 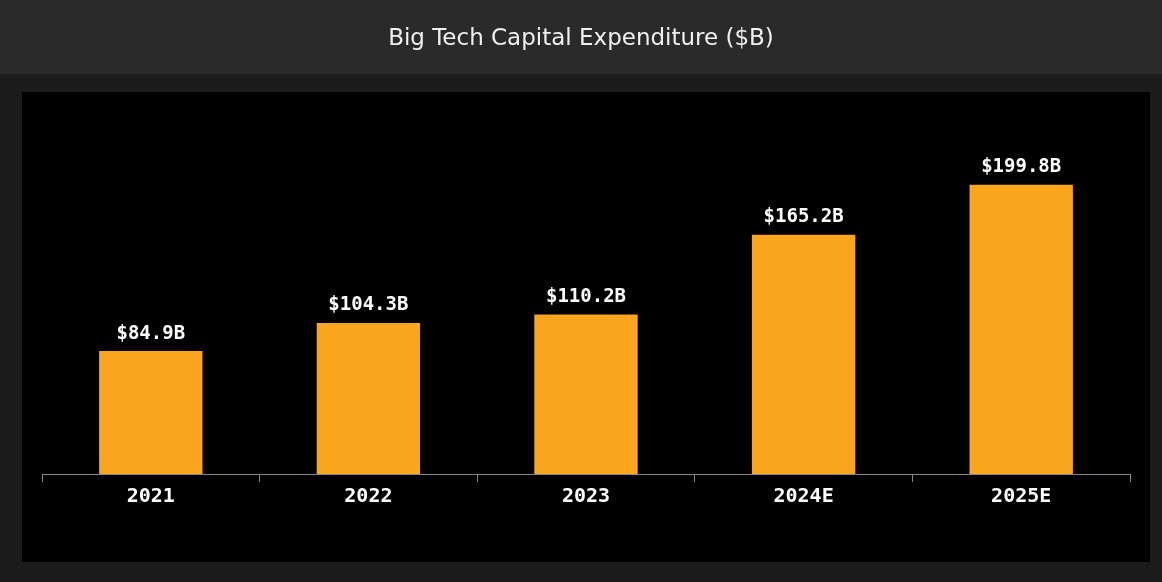 What do you see at coordinates (803, 495) in the screenshot?
I see `x-tick-label: 2024E` at bounding box center [803, 495].